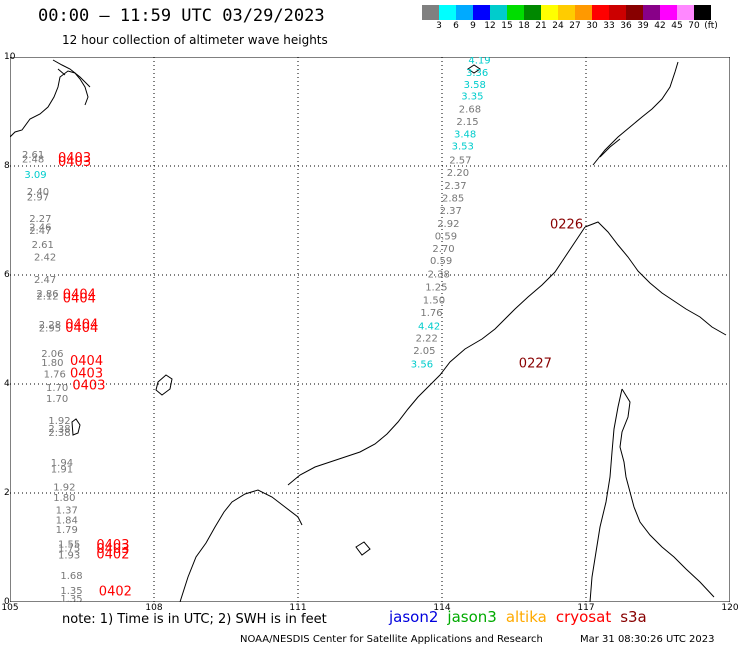  I want to click on wave-height-label: 2.28, so click(50, 325).